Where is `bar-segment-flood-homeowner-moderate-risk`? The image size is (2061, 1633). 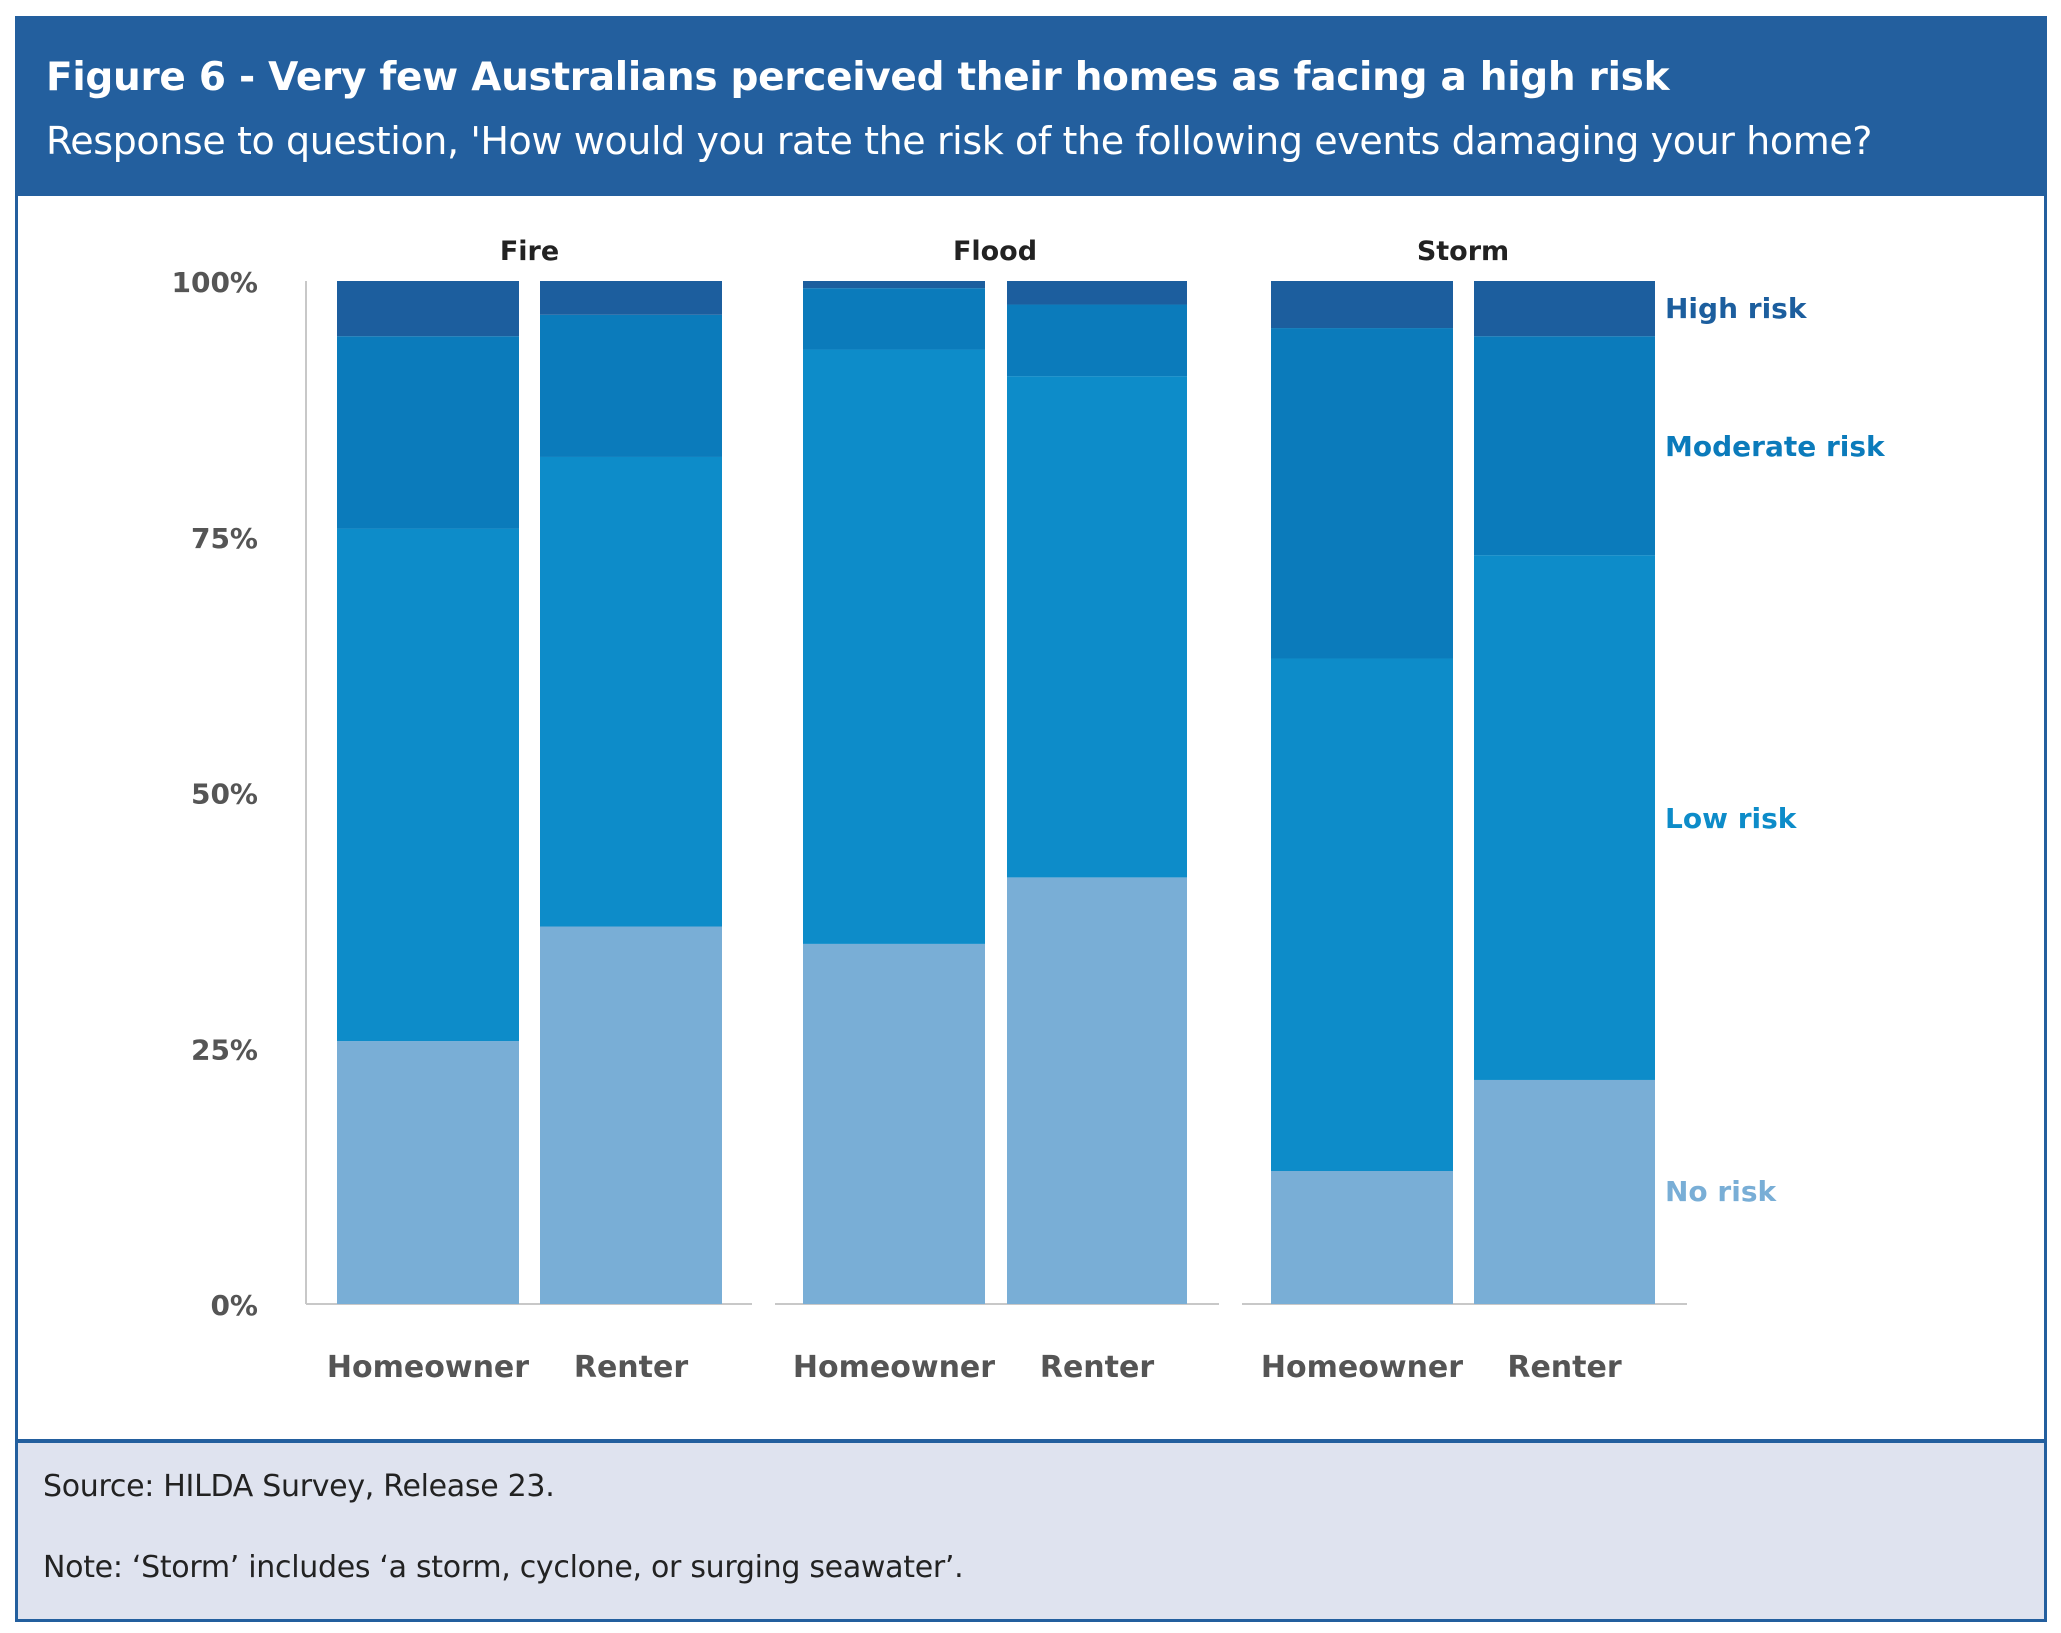
bar-segment-flood-homeowner-moderate-risk is located at coordinates (894, 319).